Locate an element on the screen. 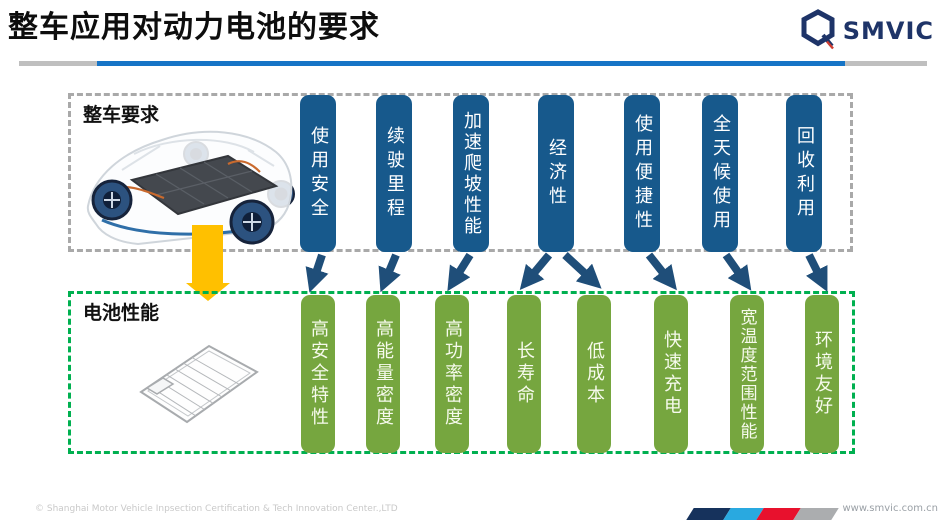 The width and height of the screenshot is (946, 521). footer-brand-stripes is located at coordinates (762, 514).